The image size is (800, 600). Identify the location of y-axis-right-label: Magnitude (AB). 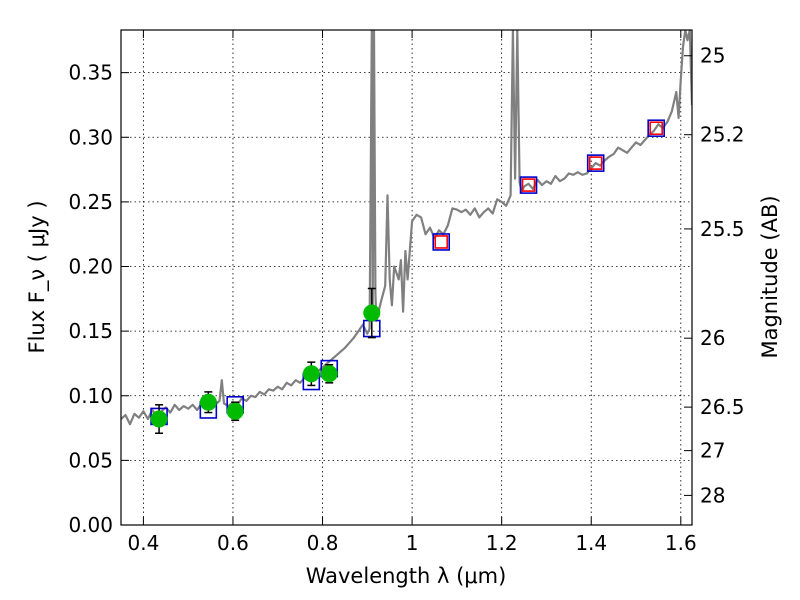
(770, 276).